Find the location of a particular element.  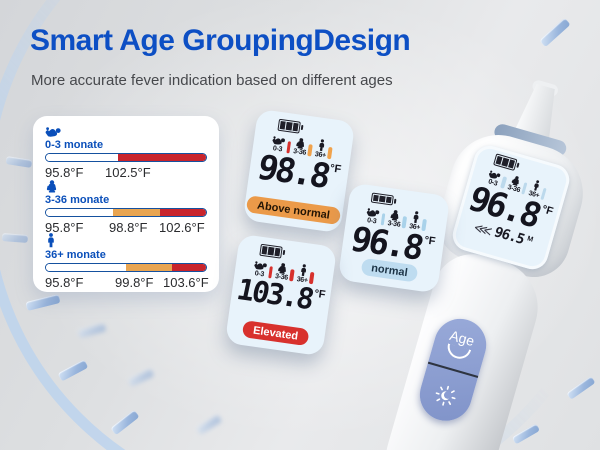

lcd-card-elevated: 0-3 3-36 36+ 103.8 °F Elevated is located at coordinates (281, 295).